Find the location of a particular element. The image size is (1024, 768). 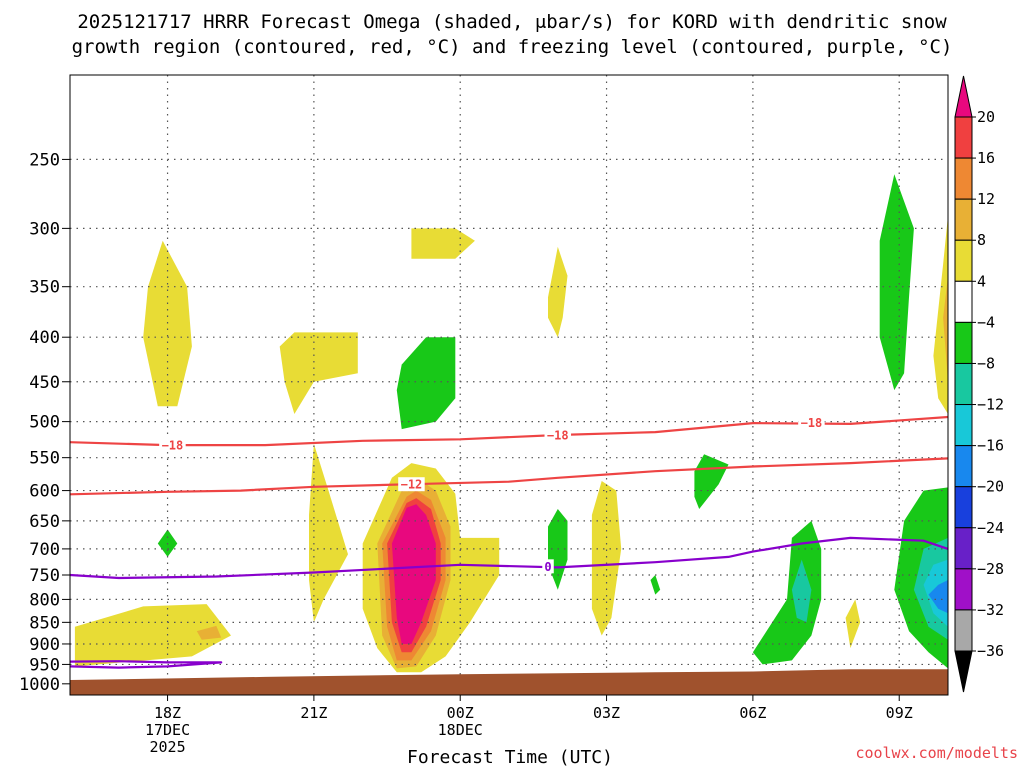

contour-label-freezing0-0: 0 is located at coordinates (547, 567).